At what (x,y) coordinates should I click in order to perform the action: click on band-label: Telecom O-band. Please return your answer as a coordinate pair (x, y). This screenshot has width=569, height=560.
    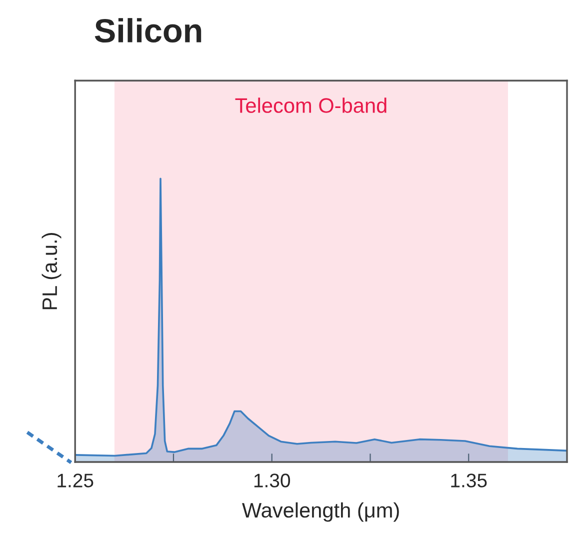
    Looking at the image, I should click on (310, 105).